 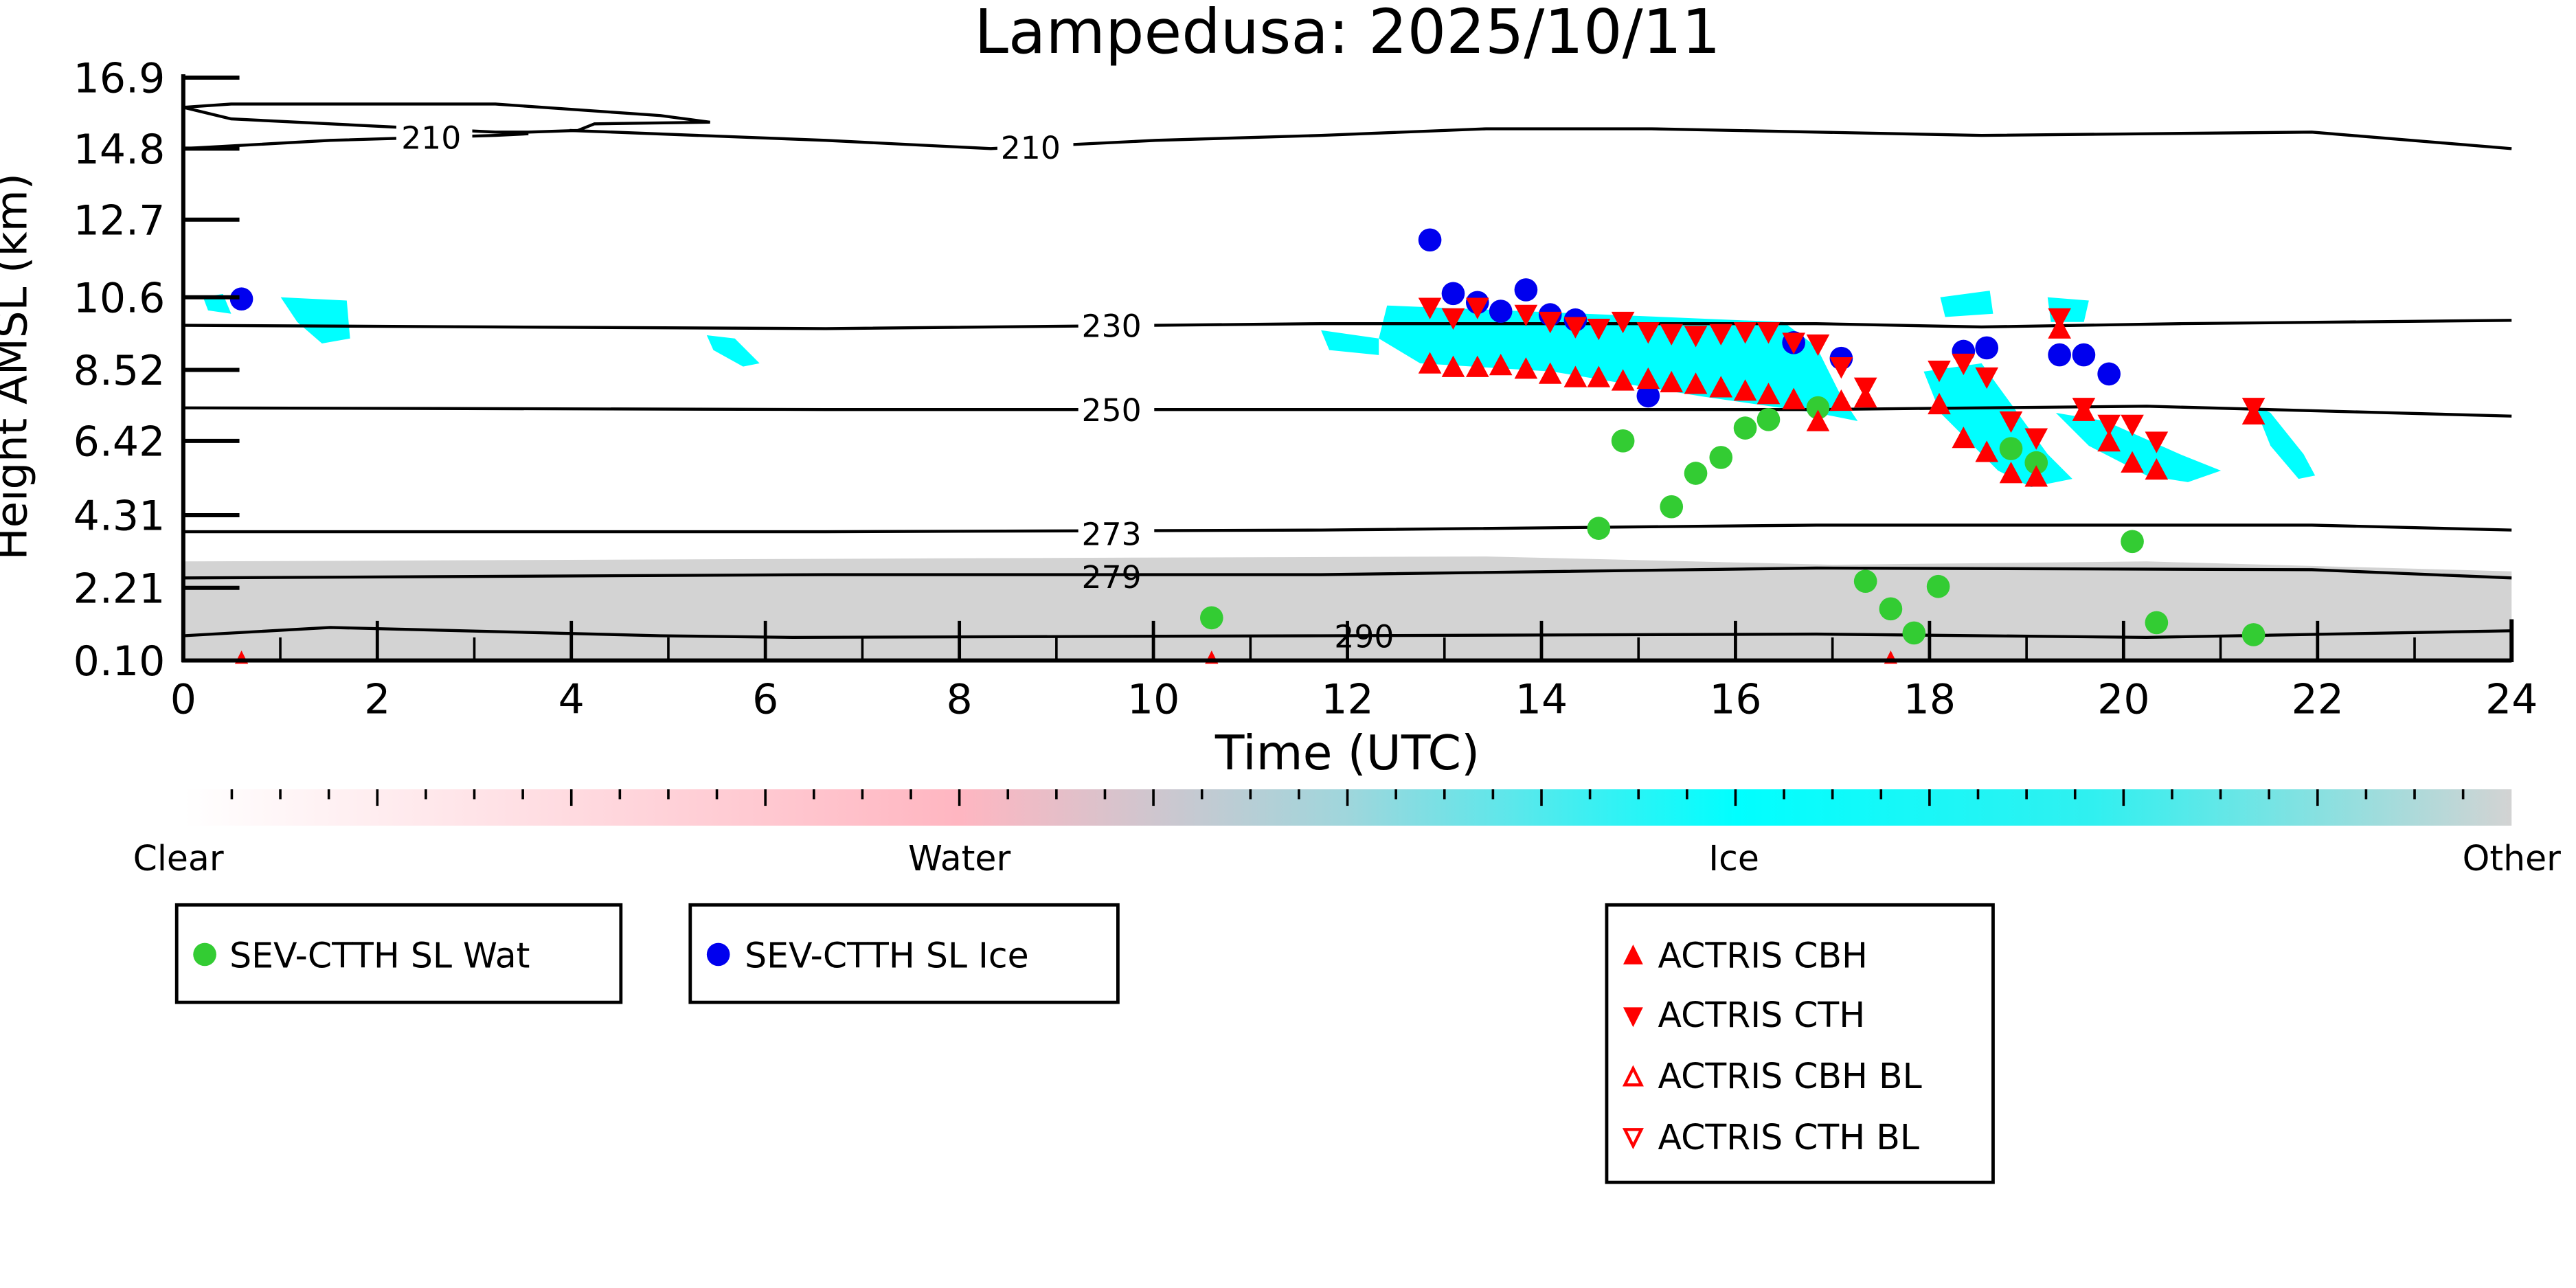 What do you see at coordinates (1347, 33) in the screenshot?
I see `chart-title: Lampedusa: 2025/10/11` at bounding box center [1347, 33].